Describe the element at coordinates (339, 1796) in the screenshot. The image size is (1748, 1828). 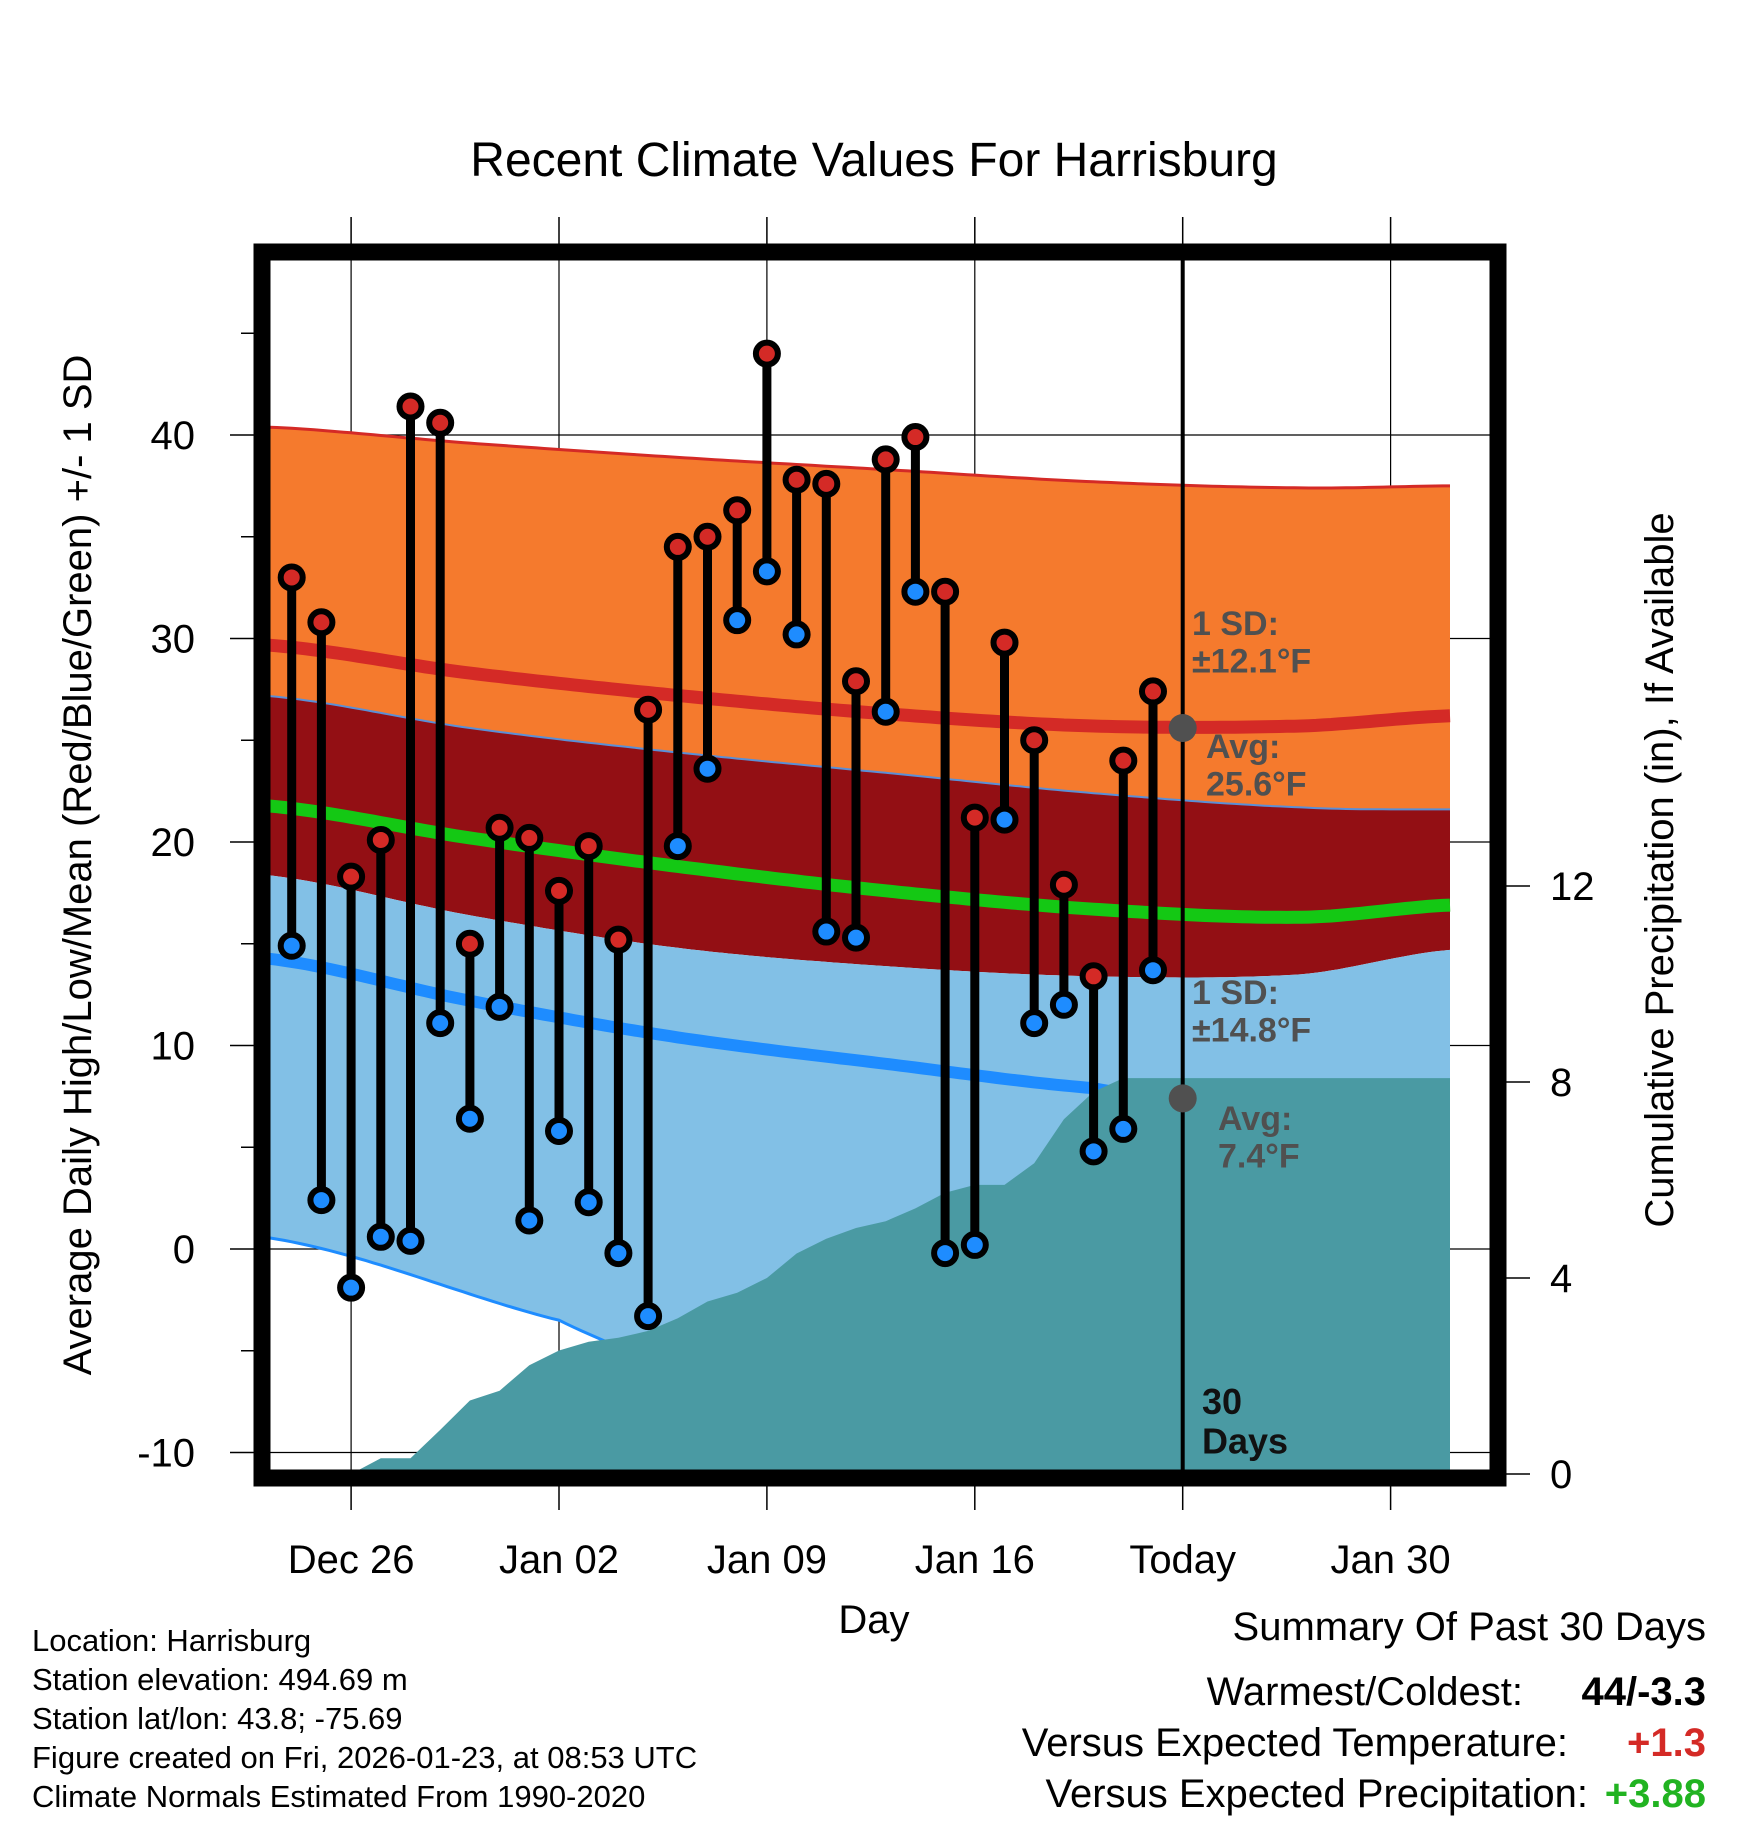
I see `normals-text: Climate Normals Estimated From 1990-2020` at that location.